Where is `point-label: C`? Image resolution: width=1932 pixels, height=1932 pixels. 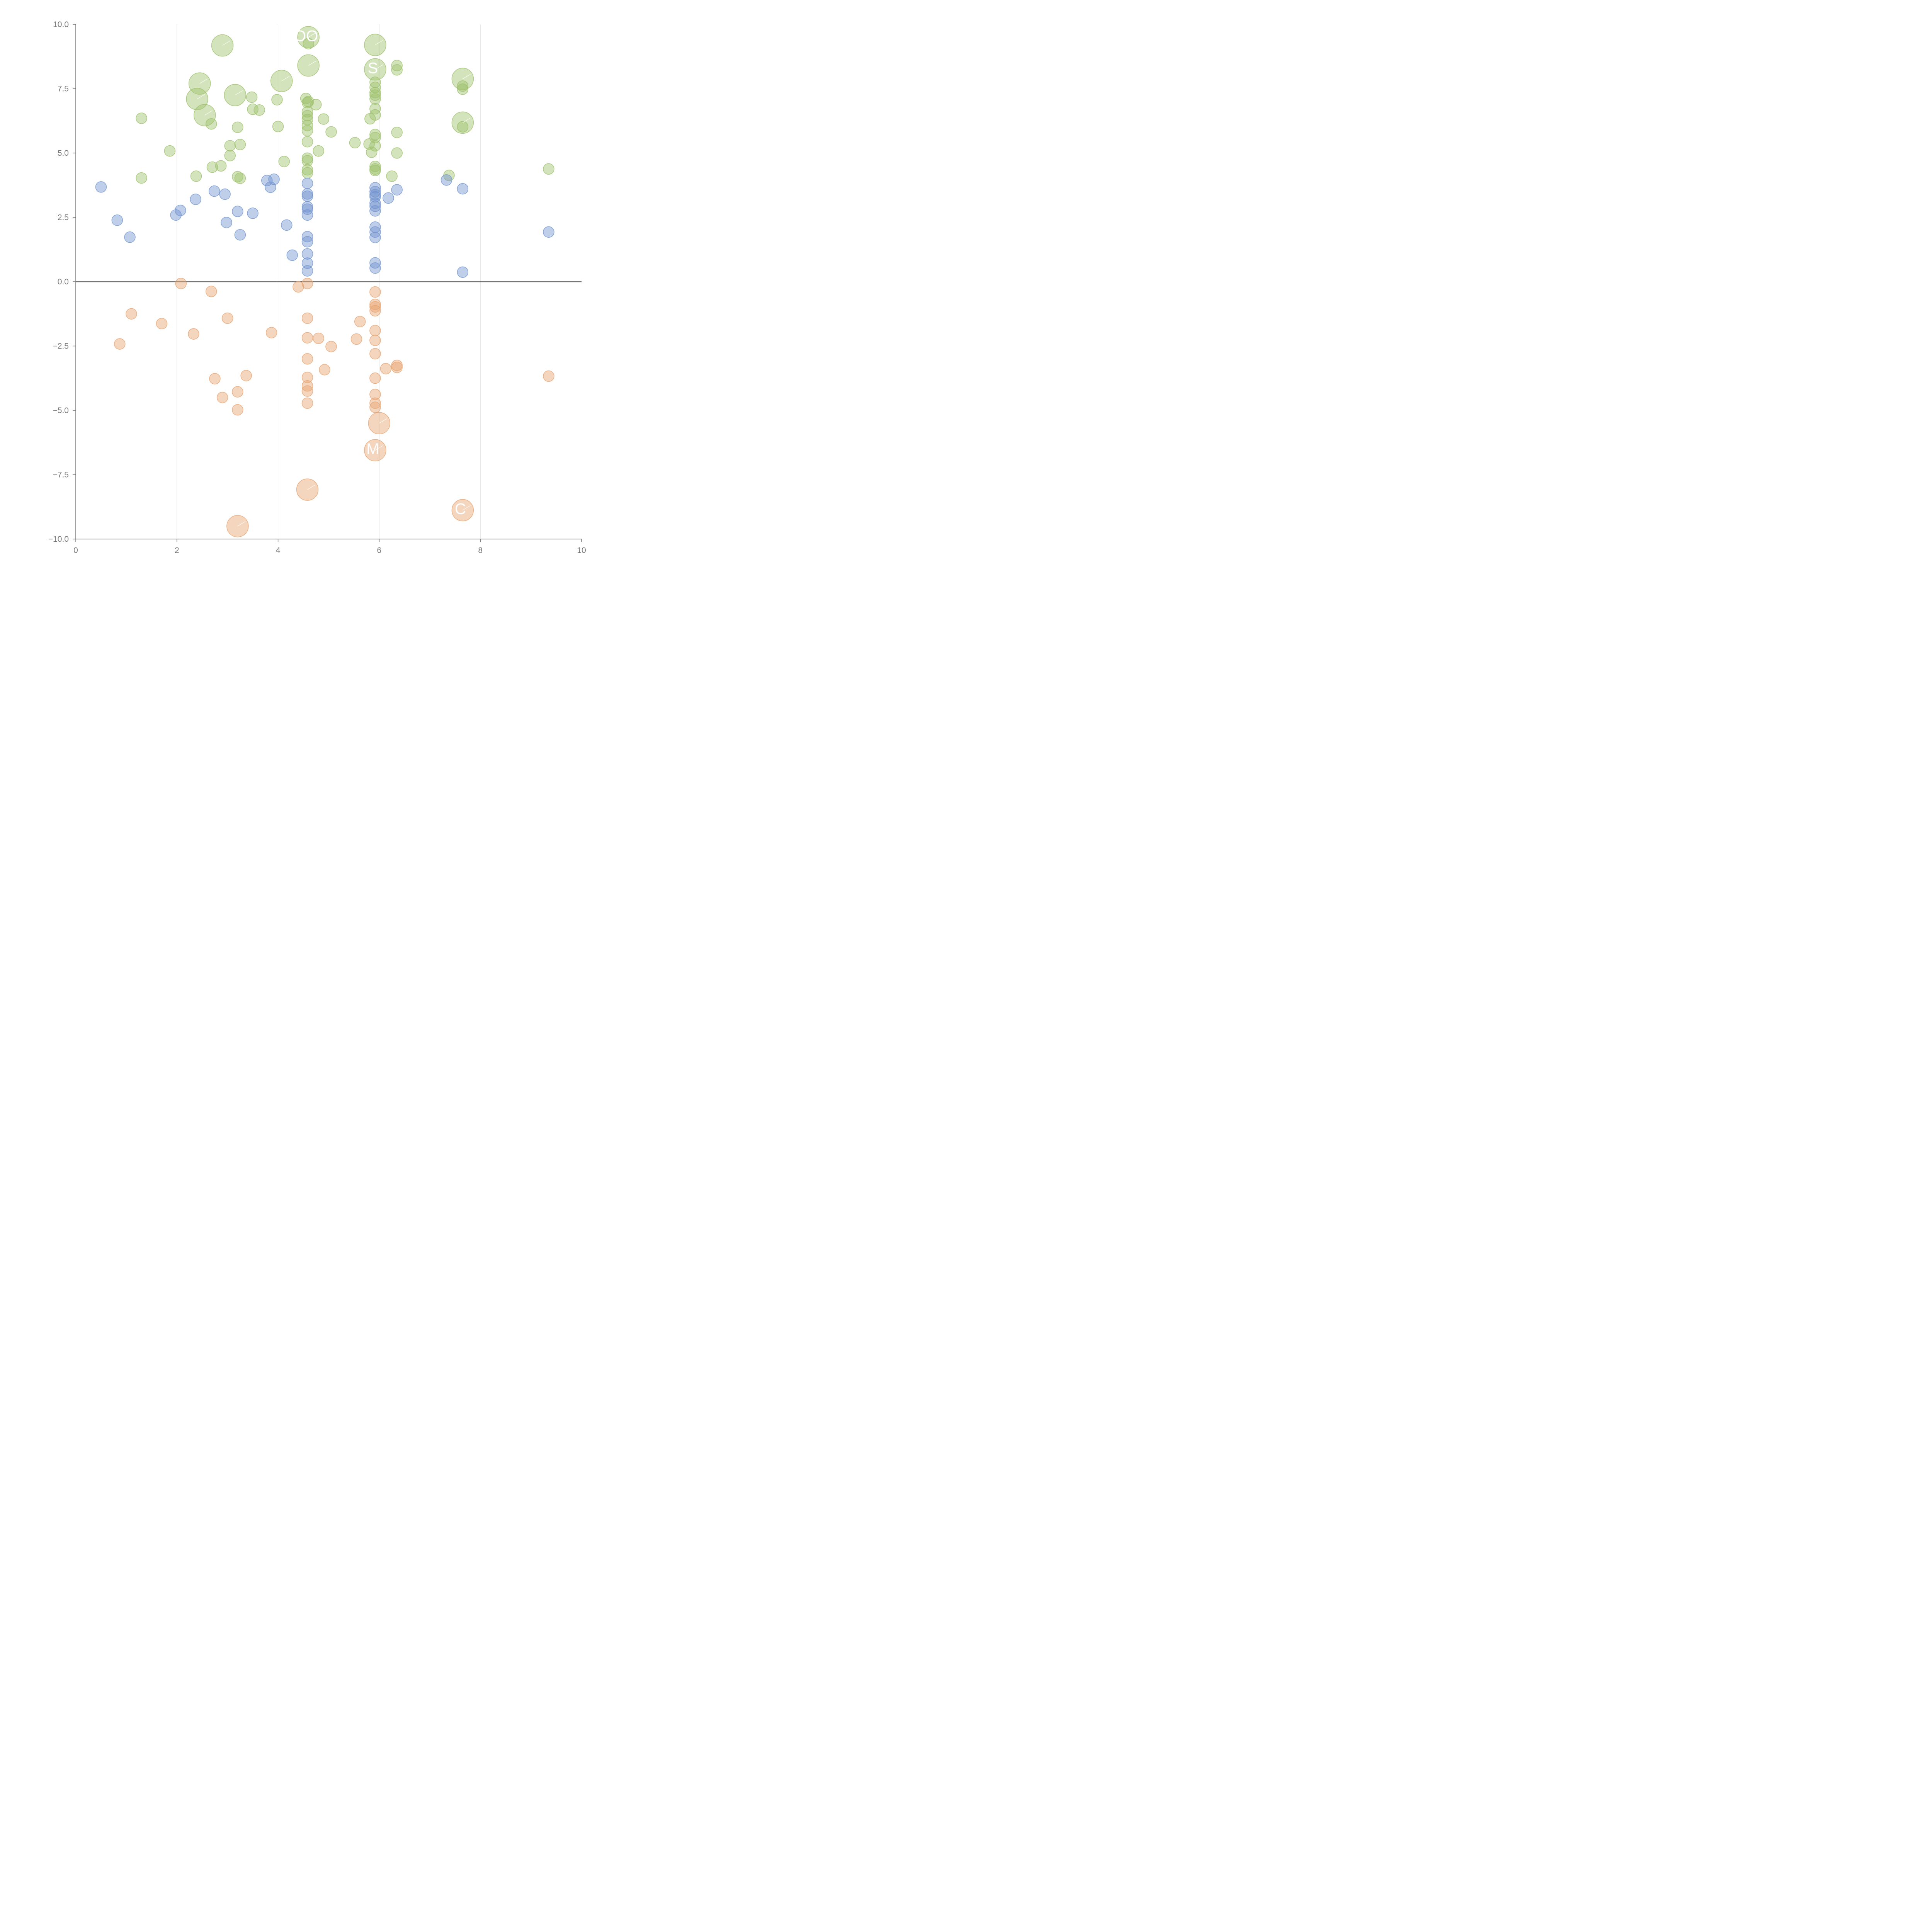 point-label: C is located at coordinates (460, 509).